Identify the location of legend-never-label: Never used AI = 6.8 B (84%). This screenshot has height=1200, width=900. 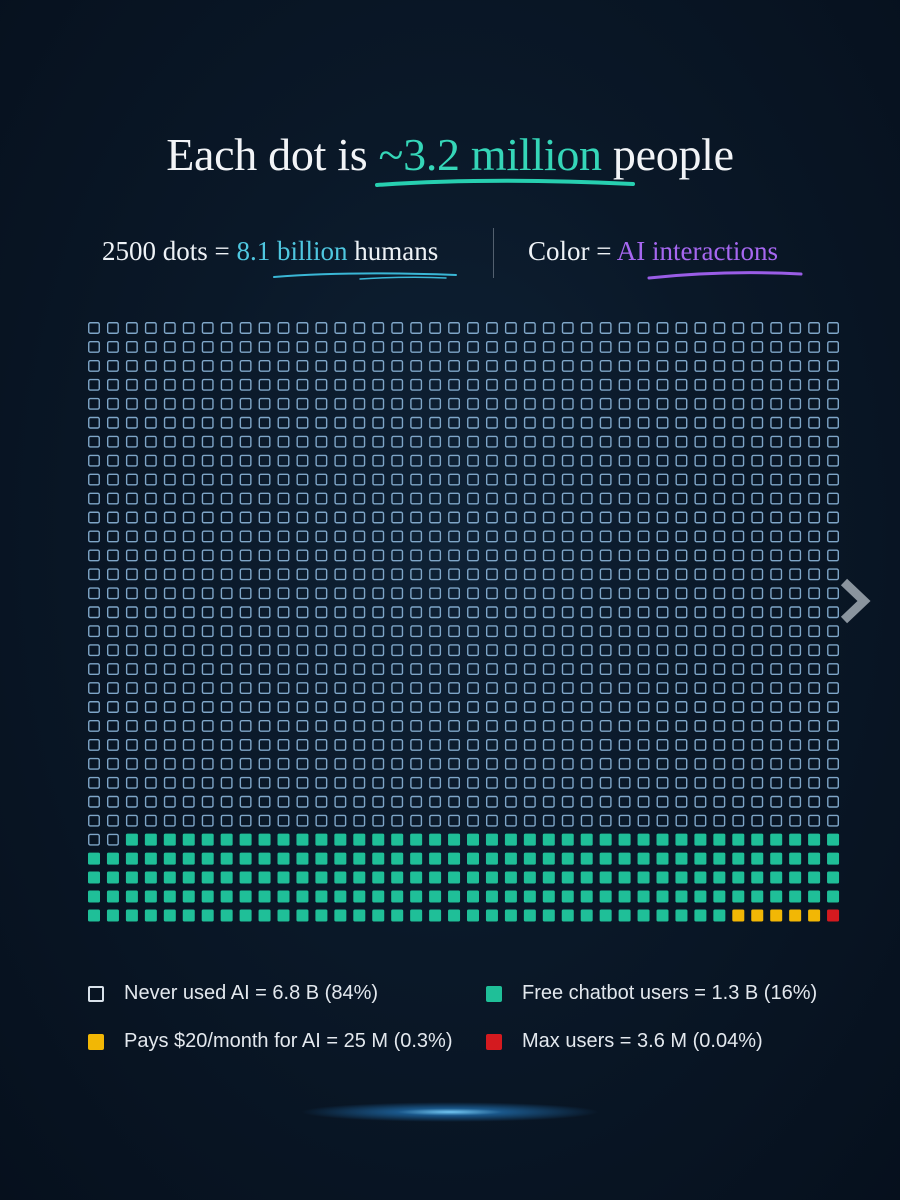
(251, 993).